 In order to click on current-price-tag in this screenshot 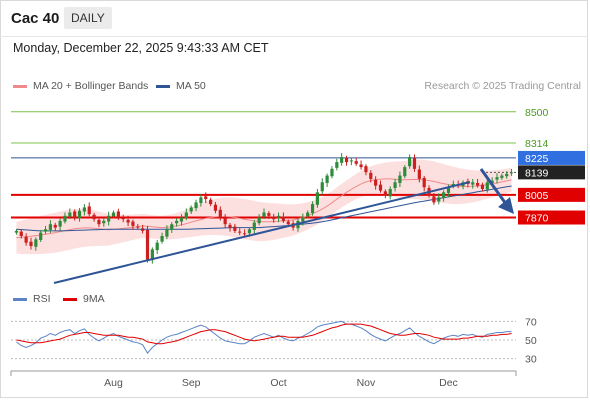, I will do `click(551, 172)`.